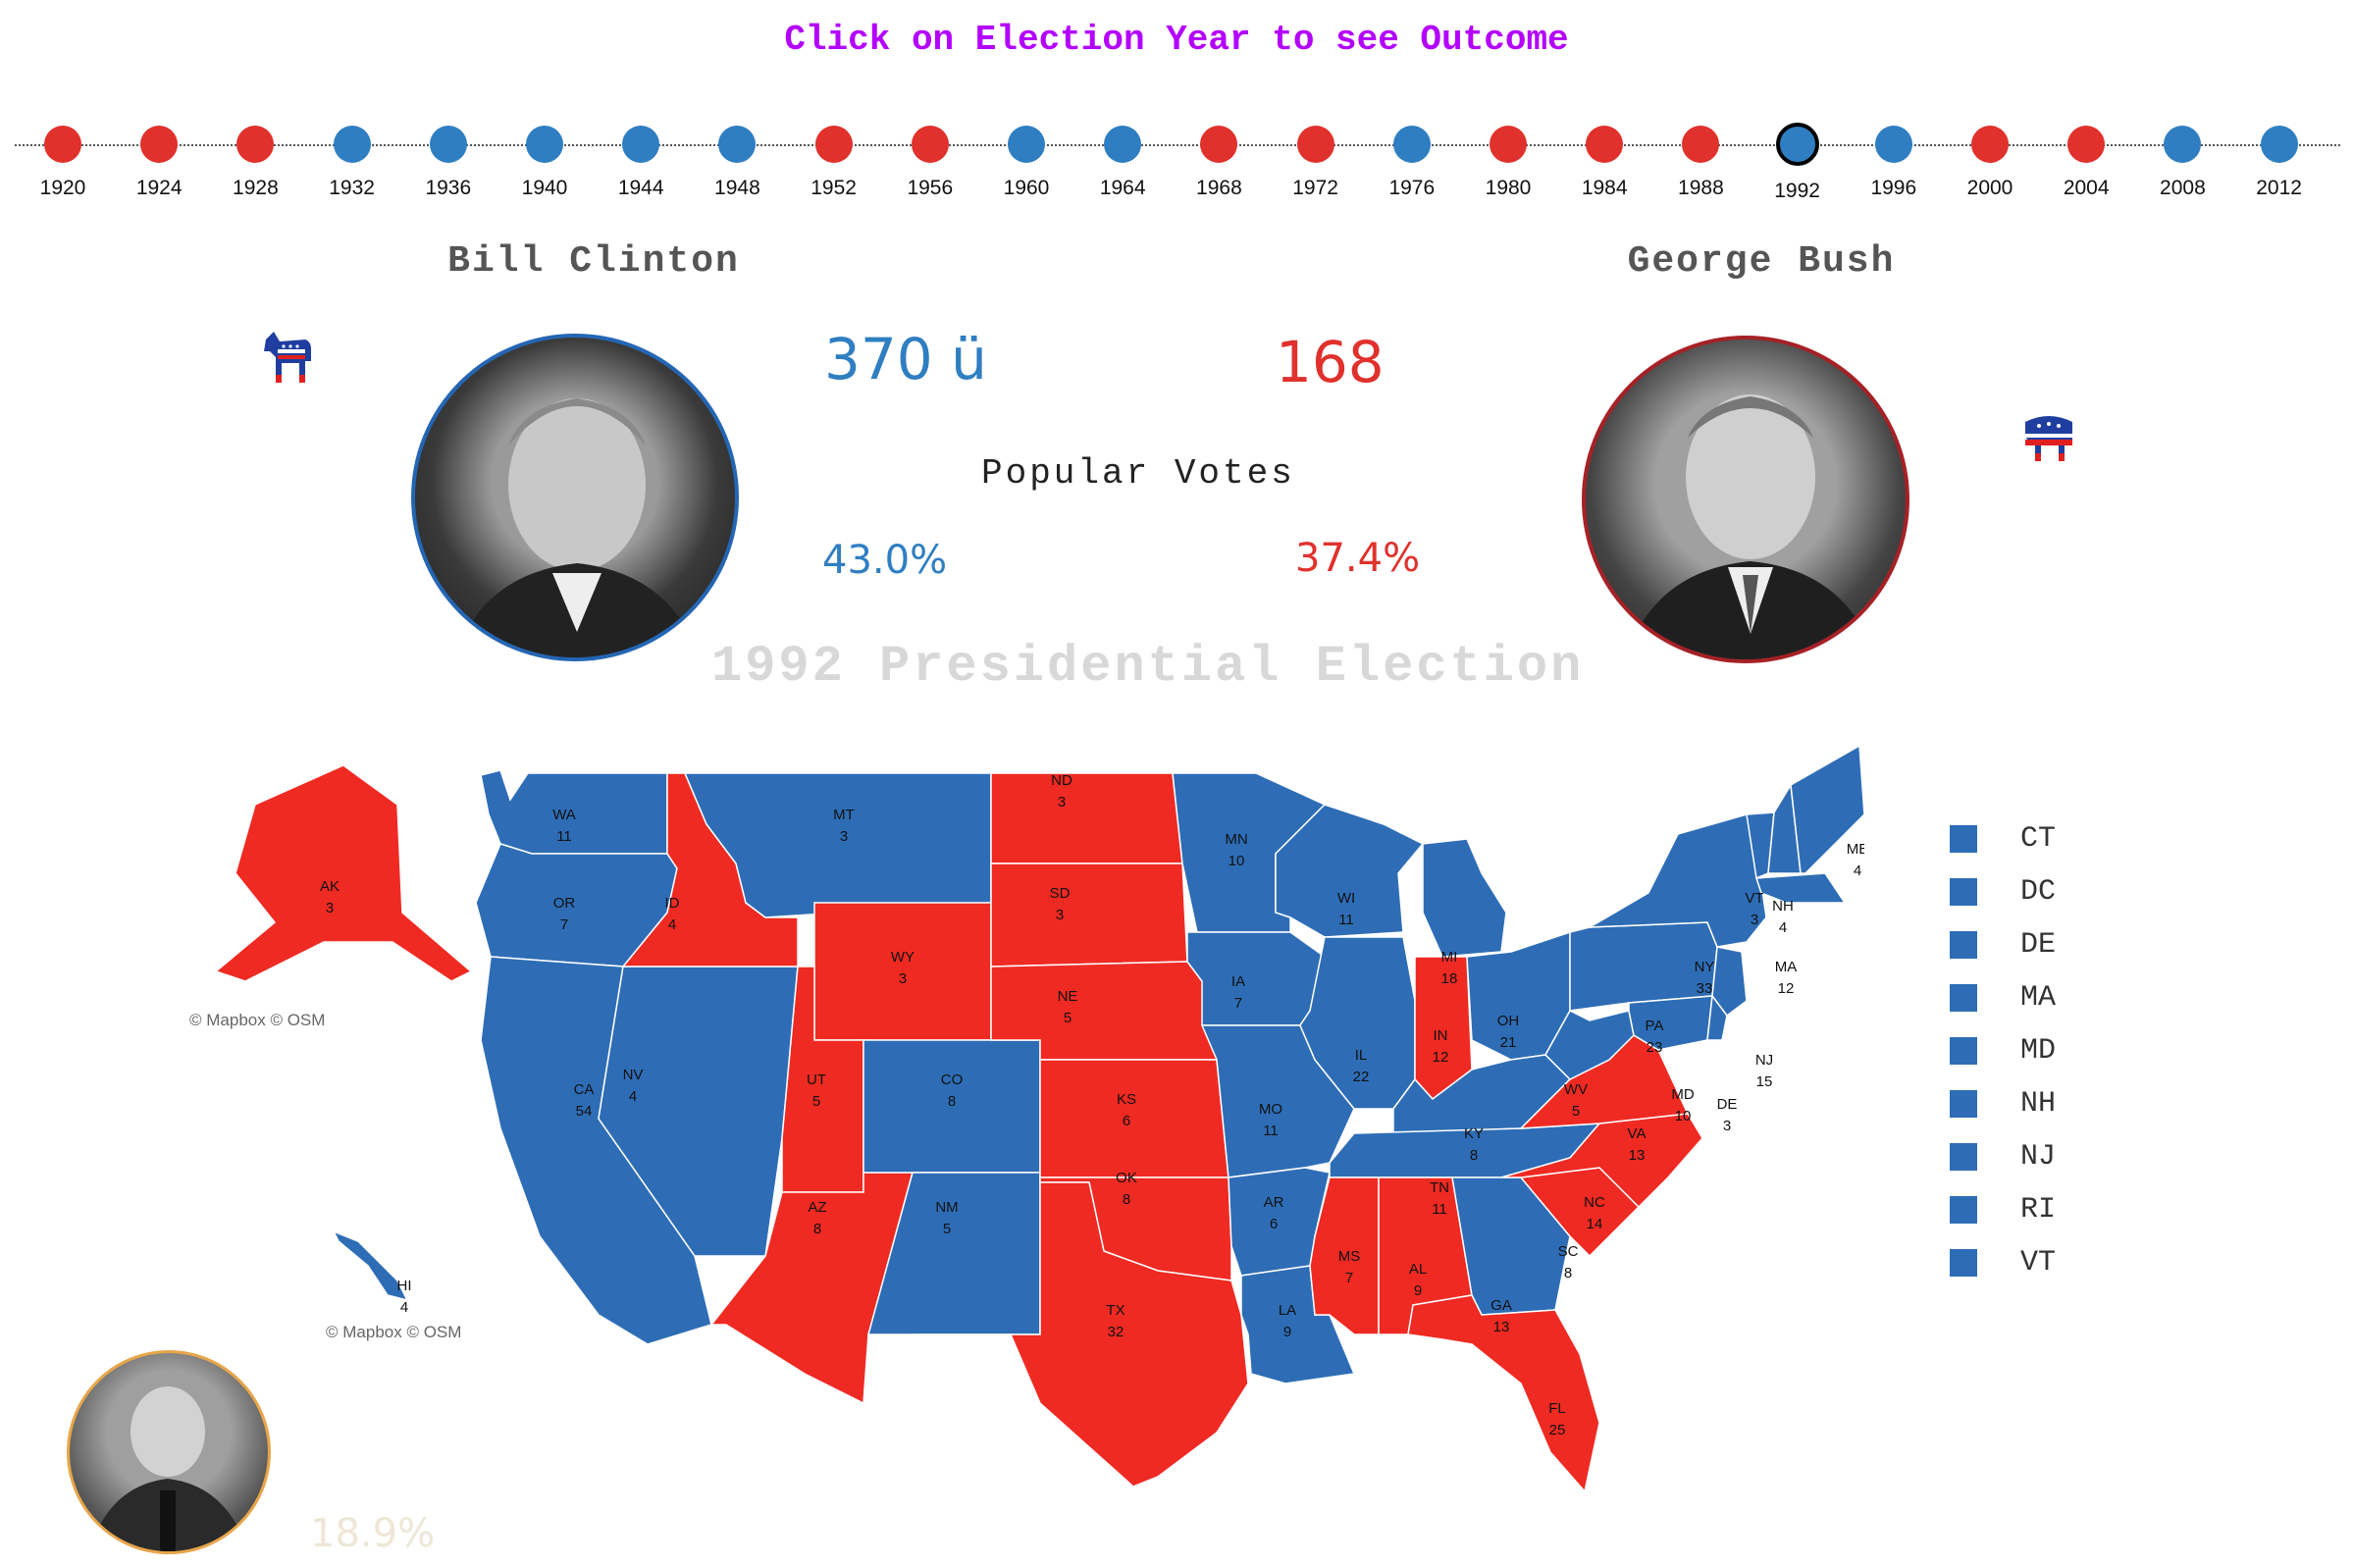  Describe the element at coordinates (2003, 1263) in the screenshot. I see `legend-item-vt: VT` at that location.